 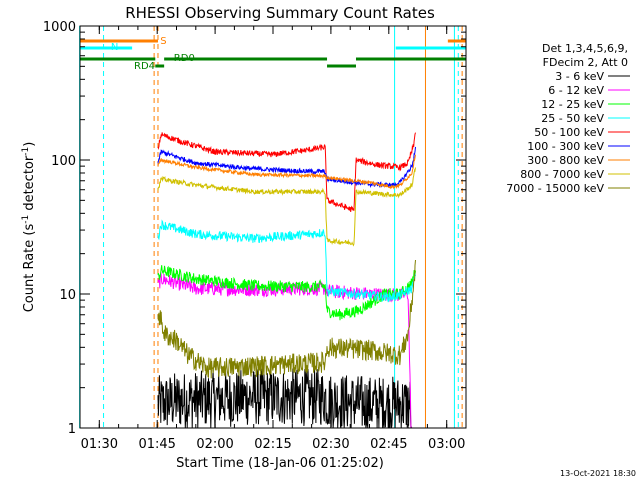 What do you see at coordinates (272, 444) in the screenshot?
I see `x-tick-label-3: 02:15` at bounding box center [272, 444].